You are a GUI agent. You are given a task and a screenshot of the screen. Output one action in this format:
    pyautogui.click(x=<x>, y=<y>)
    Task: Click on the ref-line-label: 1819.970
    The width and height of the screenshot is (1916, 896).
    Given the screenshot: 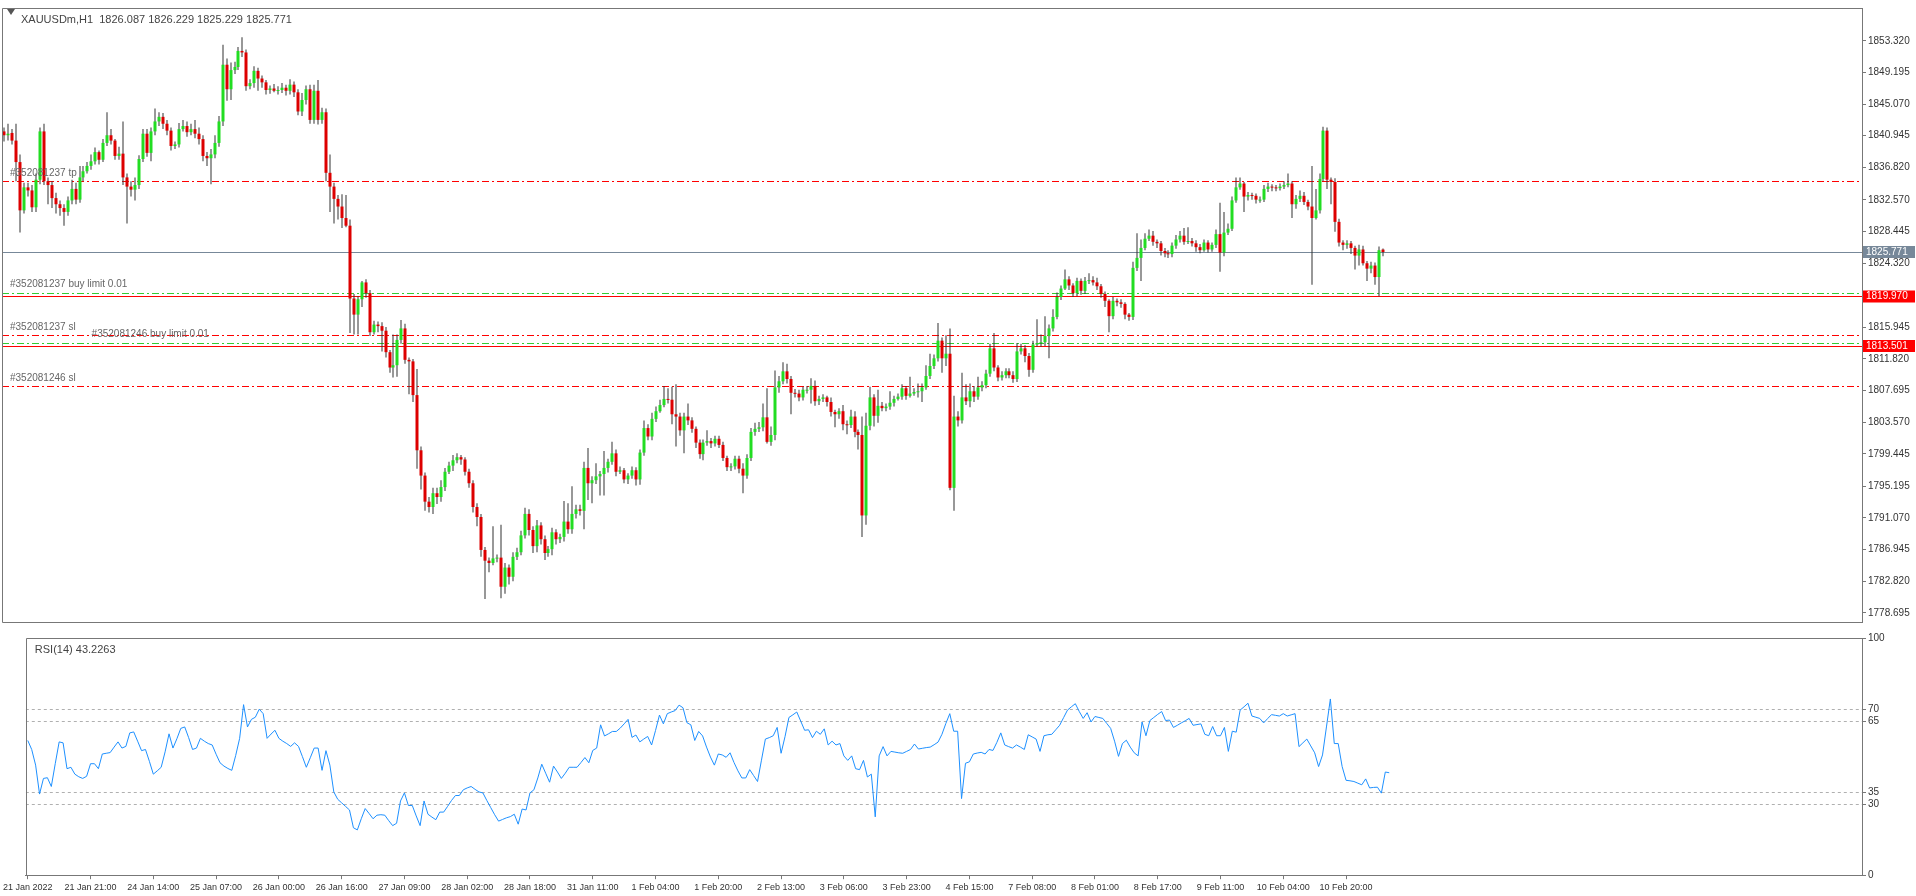 What is the action you would take?
    pyautogui.click(x=1887, y=296)
    